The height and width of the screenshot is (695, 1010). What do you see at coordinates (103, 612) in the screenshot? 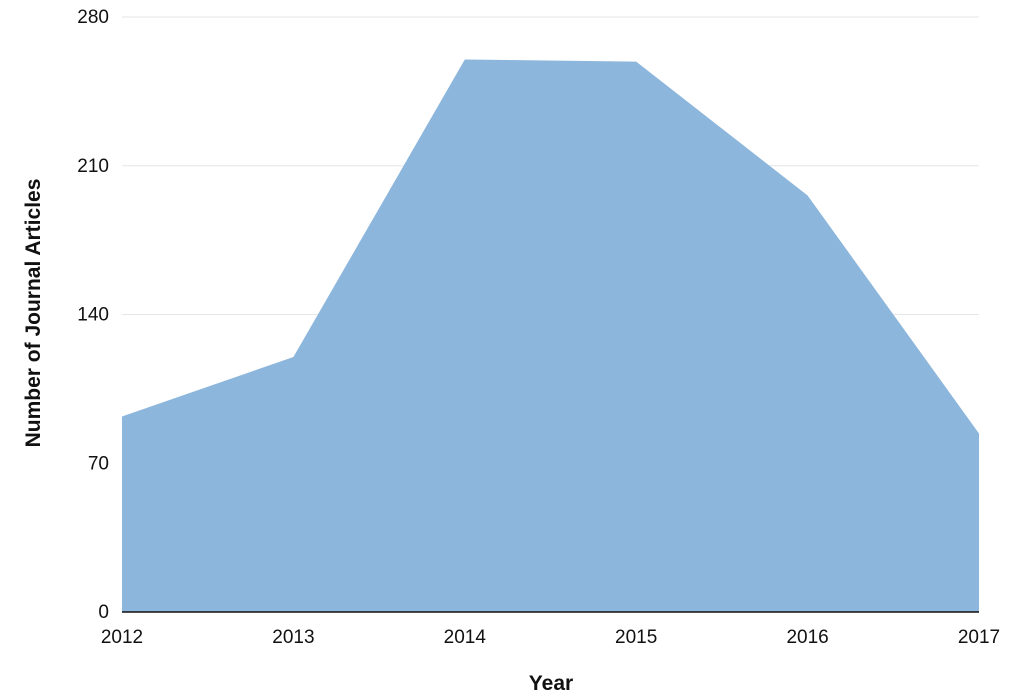
I see `y-tick-label-0: 0` at bounding box center [103, 612].